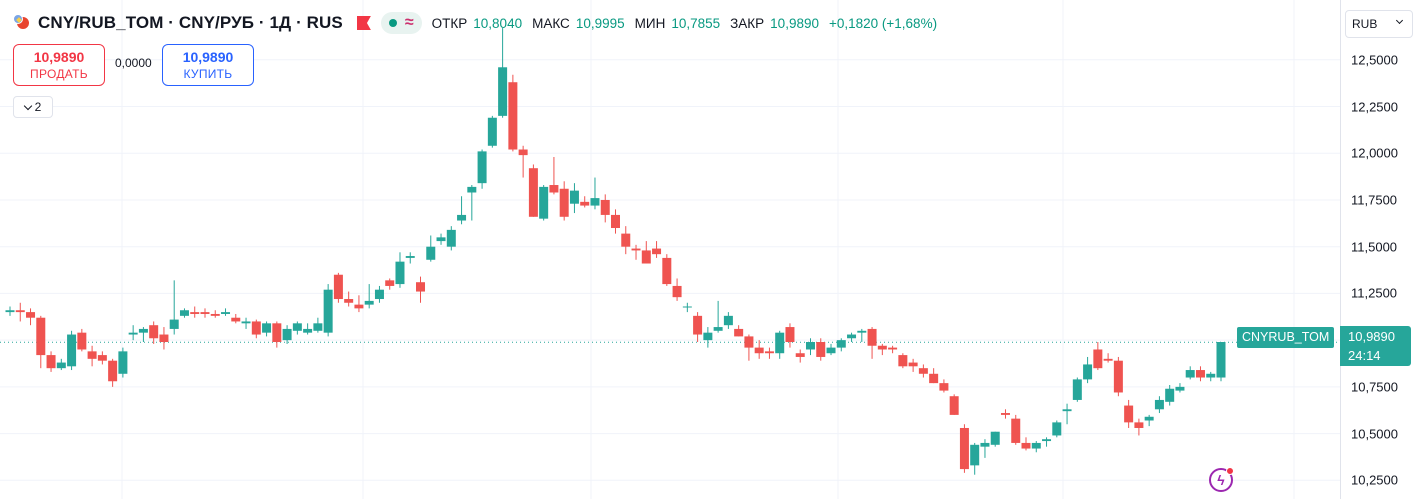  Describe the element at coordinates (1374, 107) in the screenshot. I see `price-tick-label: 12,2500` at that location.